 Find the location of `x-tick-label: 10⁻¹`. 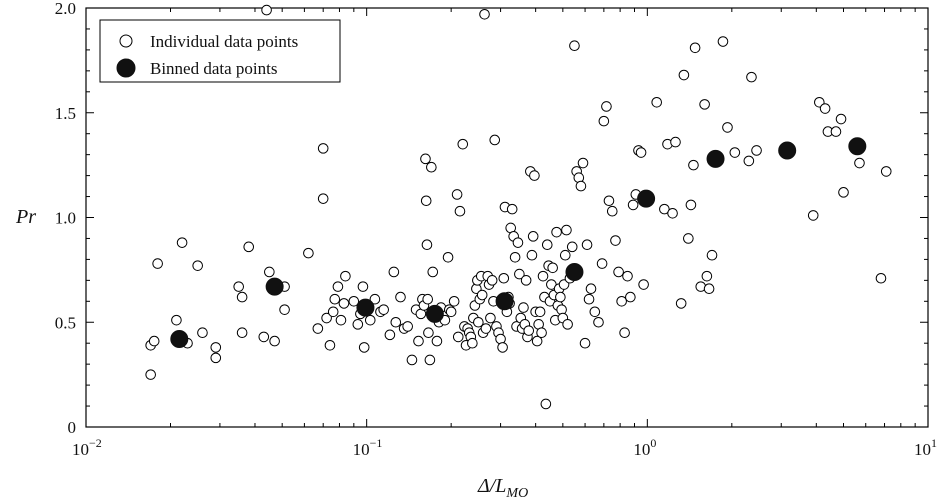

x-tick-label: 10⁻¹ is located at coordinates (368, 447).